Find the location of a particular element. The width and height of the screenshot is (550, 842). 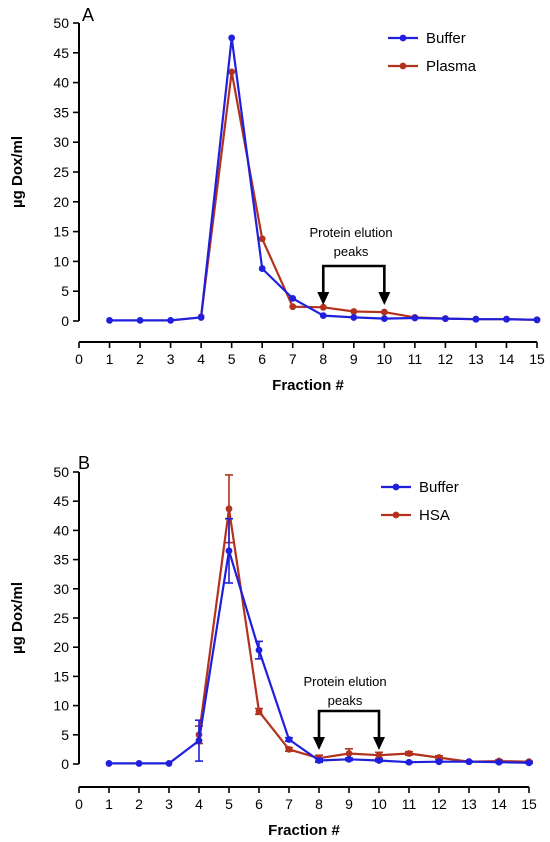

x-tick-label: 5 is located at coordinates (229, 804).